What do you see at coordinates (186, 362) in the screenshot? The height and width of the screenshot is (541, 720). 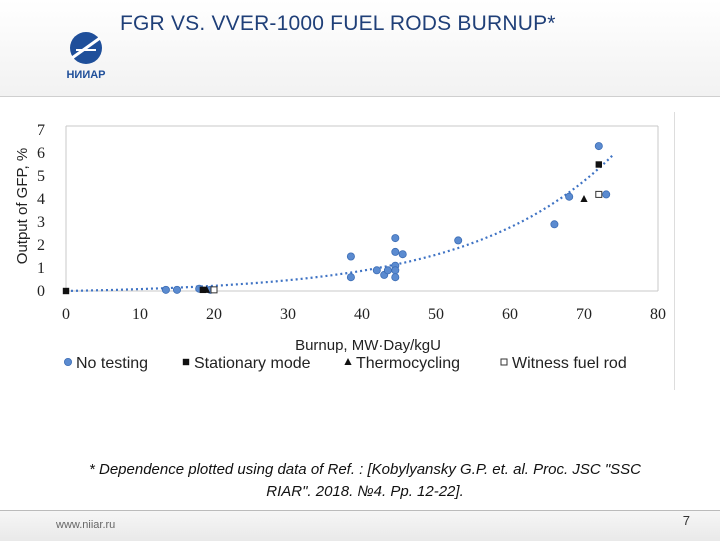 I see `legend-marker-square` at bounding box center [186, 362].